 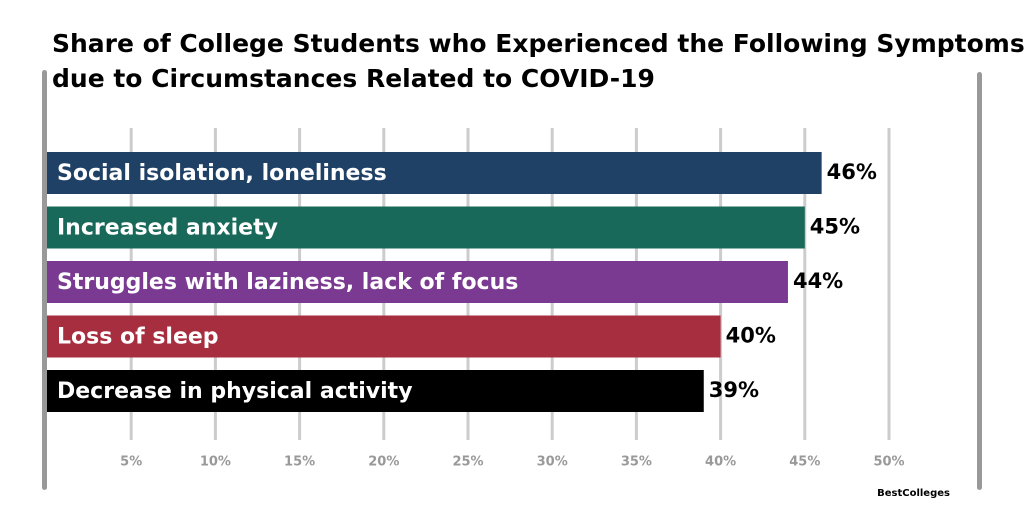 I want to click on x-tick-label: 15%, so click(x=299, y=462).